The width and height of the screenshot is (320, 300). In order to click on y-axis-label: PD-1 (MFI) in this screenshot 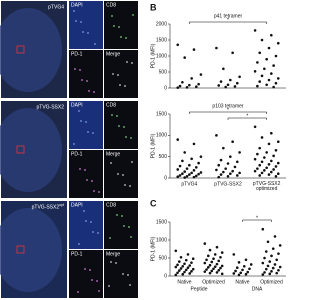, I will do `click(153, 55)`.